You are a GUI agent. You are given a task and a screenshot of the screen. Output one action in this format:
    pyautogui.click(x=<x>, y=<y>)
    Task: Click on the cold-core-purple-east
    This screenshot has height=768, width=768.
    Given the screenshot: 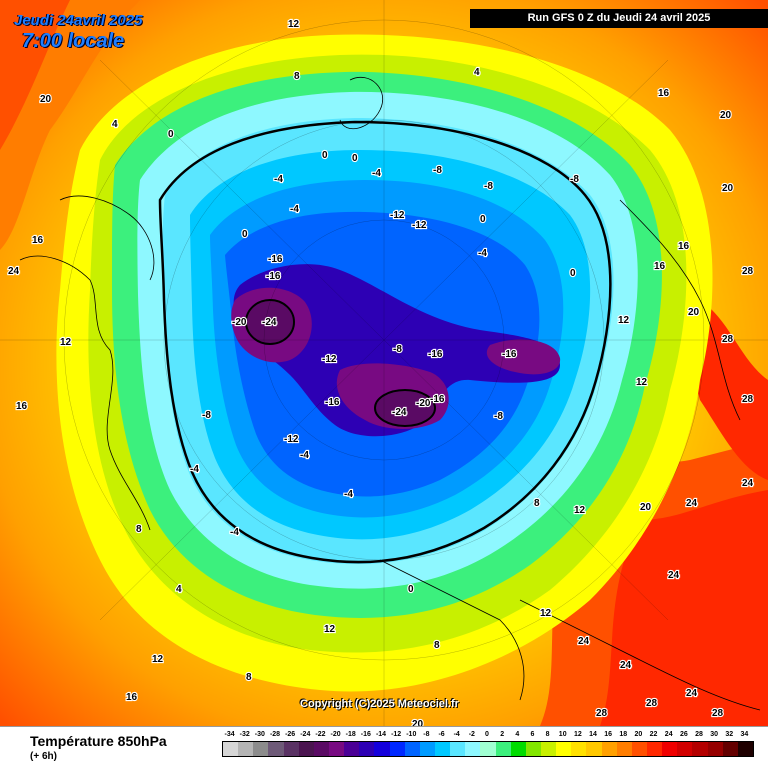 What is the action you would take?
    pyautogui.click(x=523, y=357)
    